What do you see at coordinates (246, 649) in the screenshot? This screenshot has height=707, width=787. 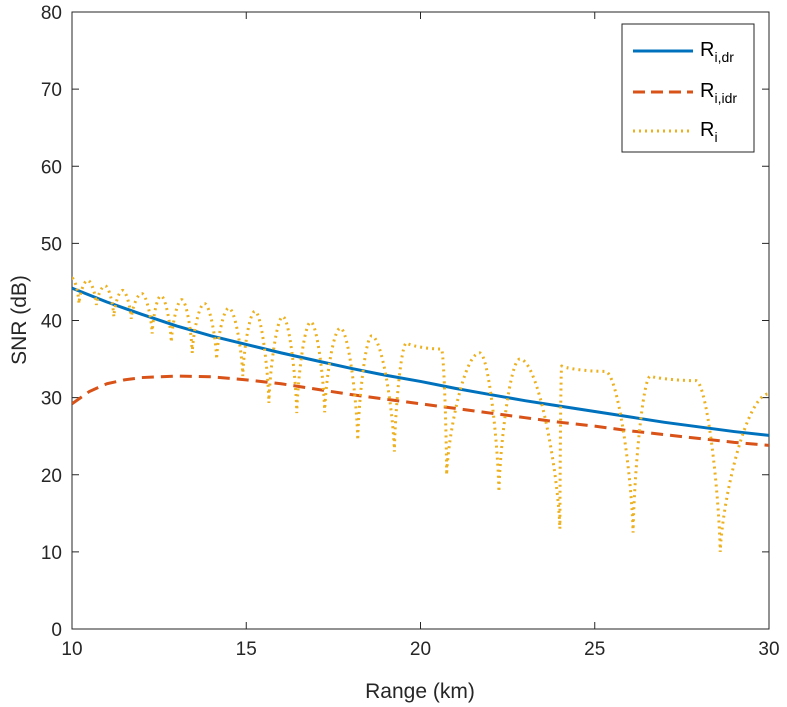 I see `x-tick-label: 15` at bounding box center [246, 649].